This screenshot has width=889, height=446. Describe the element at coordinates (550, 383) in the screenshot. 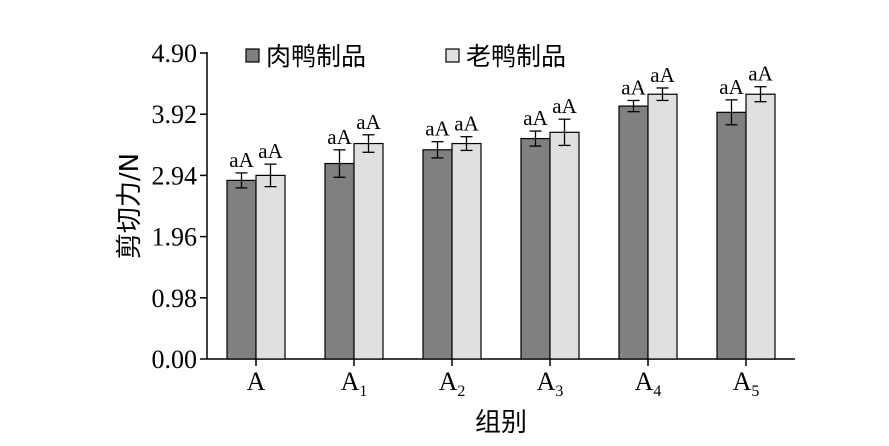

I see `x-tick-label: A3` at that location.